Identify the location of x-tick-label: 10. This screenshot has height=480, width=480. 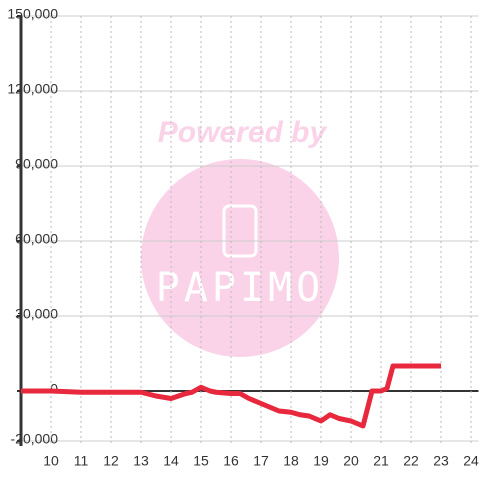
(51, 461).